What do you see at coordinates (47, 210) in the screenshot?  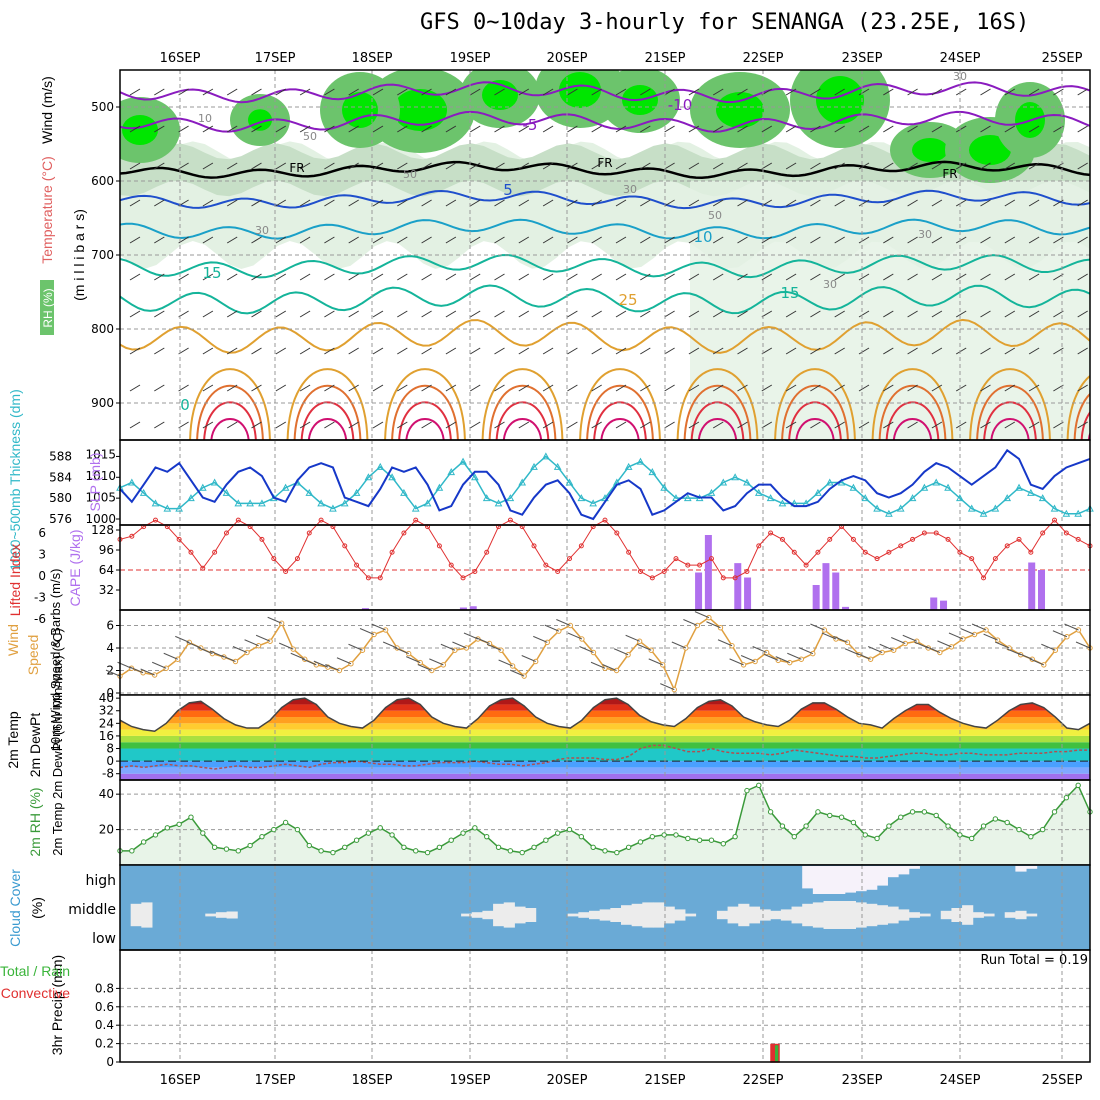 I see `ylabel-temperature: Temperature (°C)` at bounding box center [47, 210].